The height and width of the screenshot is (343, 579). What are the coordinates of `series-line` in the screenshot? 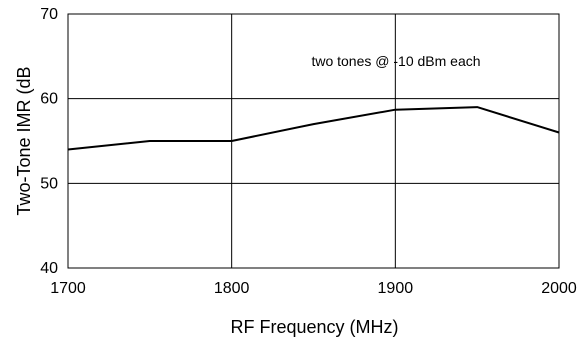 It's located at (313, 128).